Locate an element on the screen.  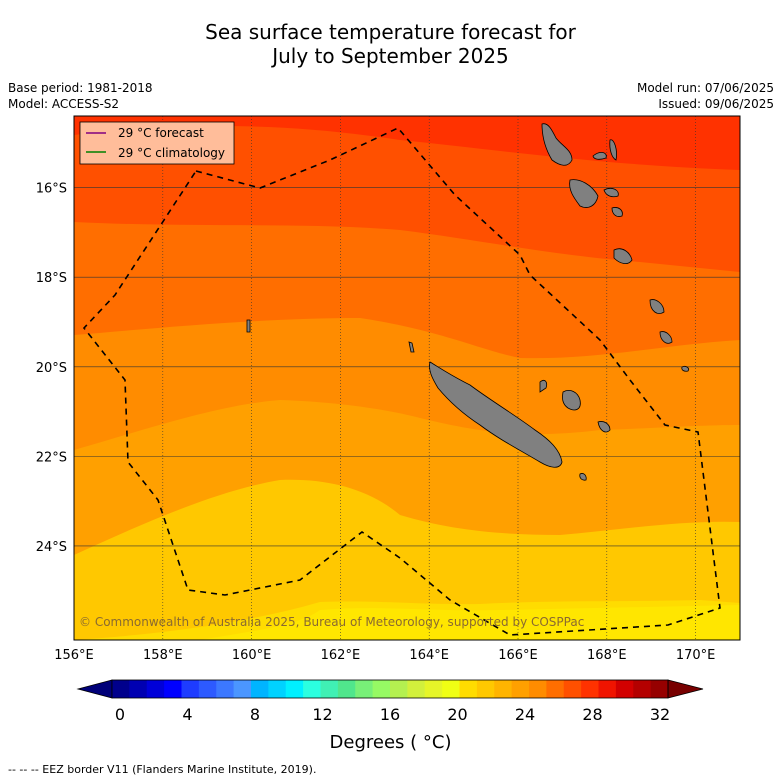
colorbar-tick-label: 32 is located at coordinates (660, 714).